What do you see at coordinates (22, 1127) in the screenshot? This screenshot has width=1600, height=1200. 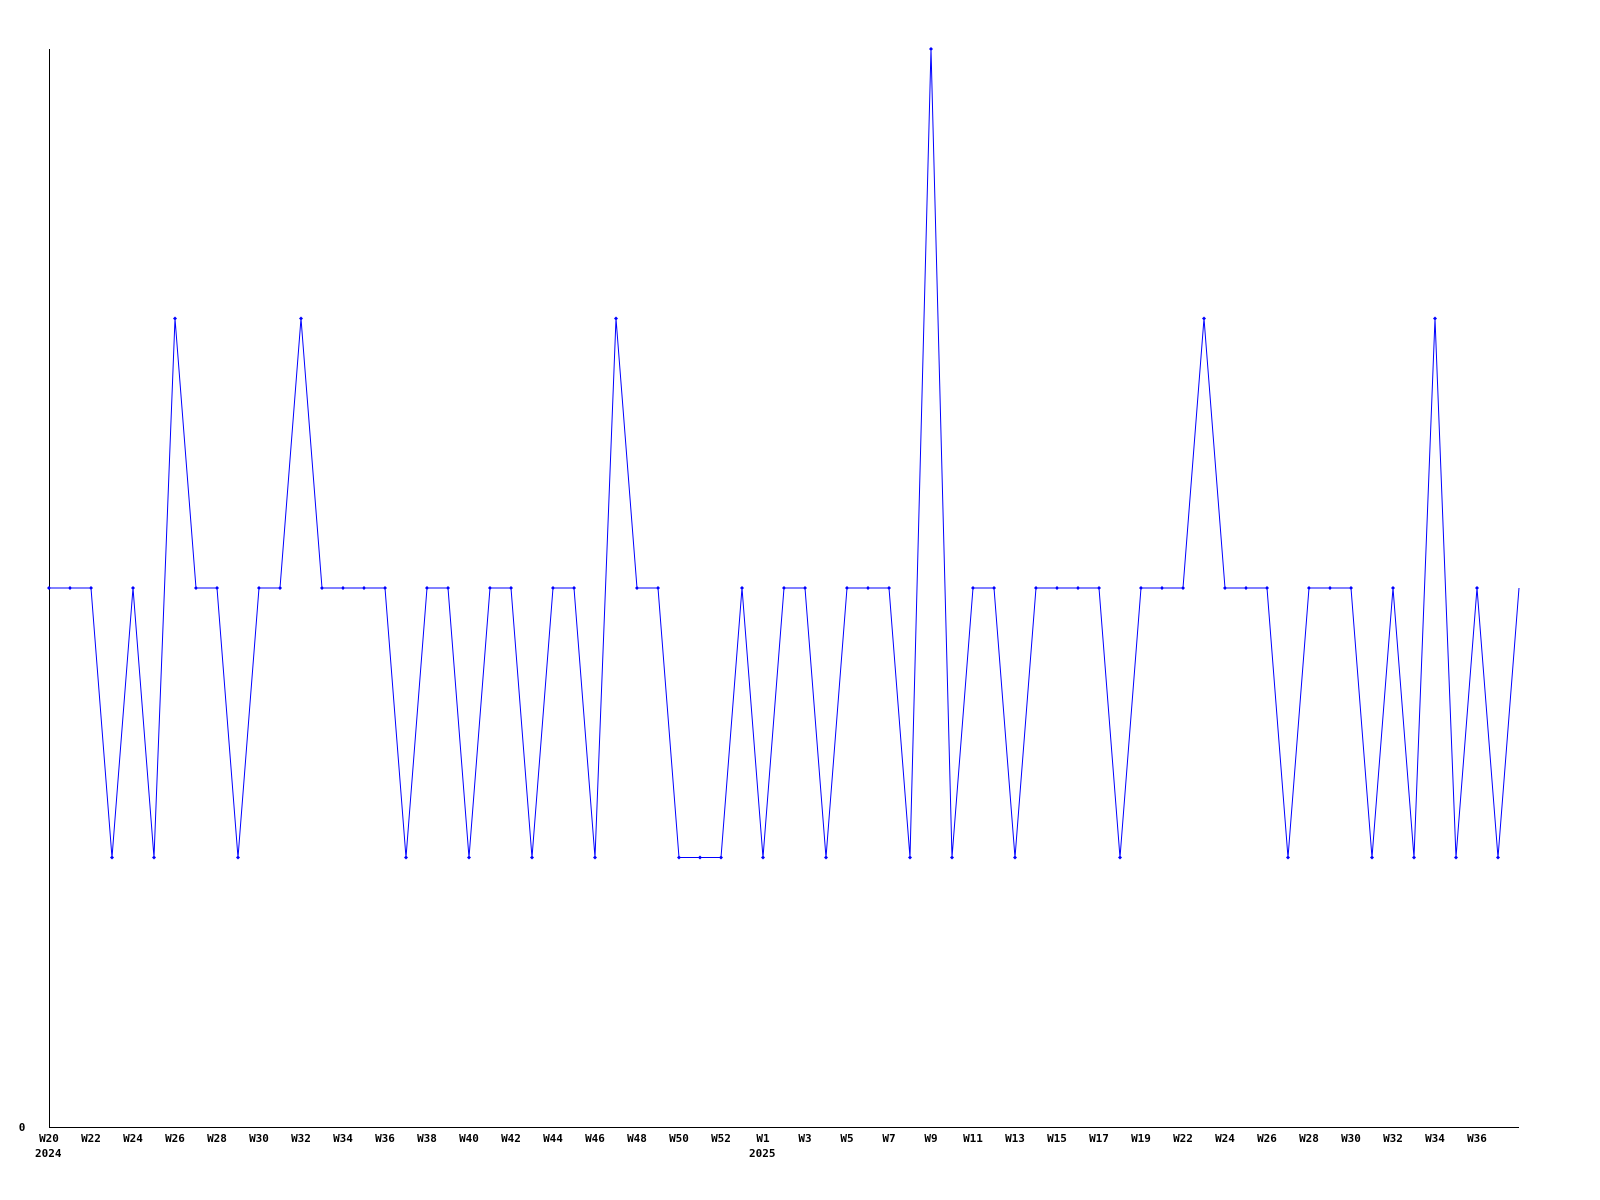 I see `y-tick-label: 0` at bounding box center [22, 1127].